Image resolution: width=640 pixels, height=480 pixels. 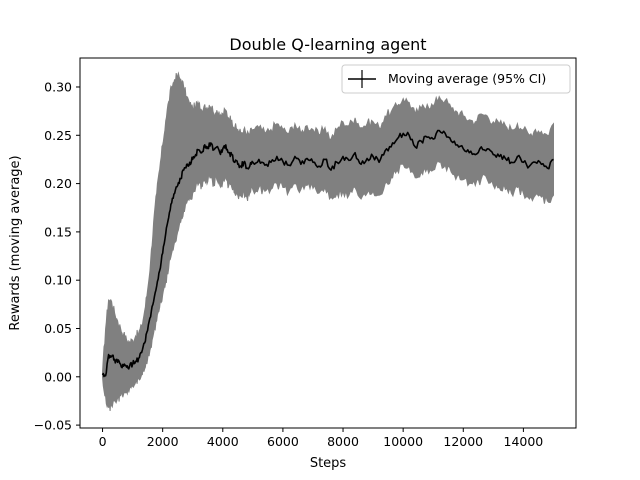 I want to click on legend: Moving average (95% CI), so click(x=456, y=79).